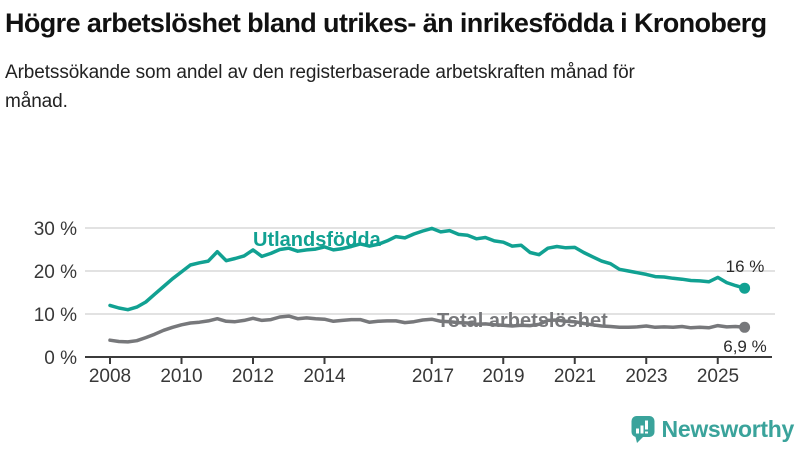 This screenshot has width=800, height=450. Describe the element at coordinates (744, 346) in the screenshot. I see `end-value-total: 6,9 %` at that location.